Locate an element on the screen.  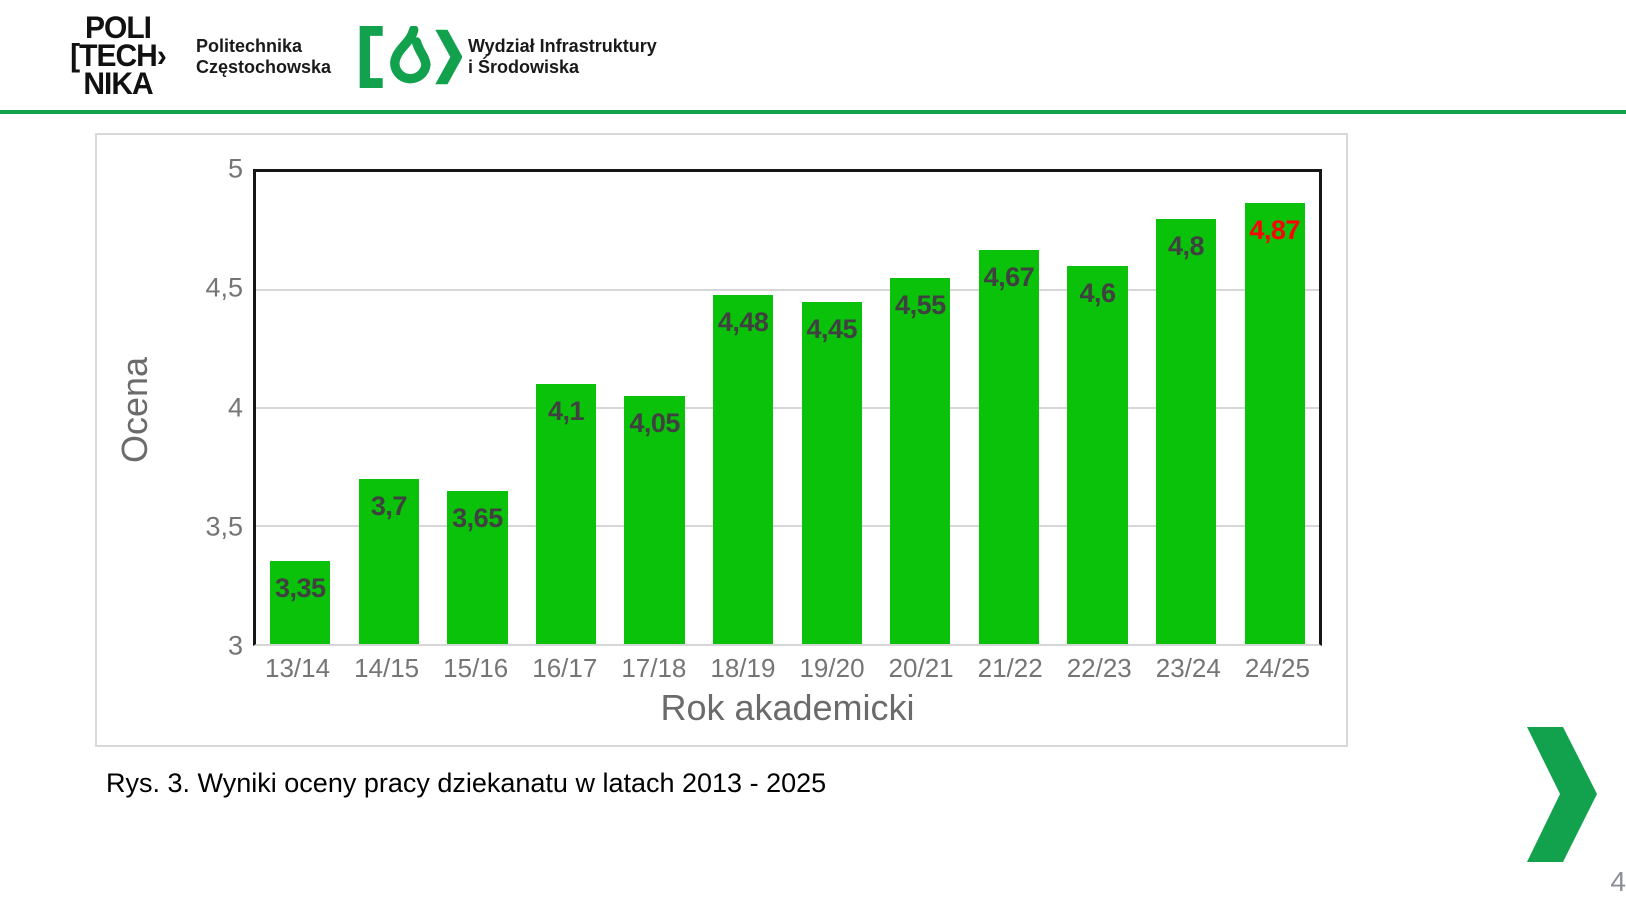
logo-line-1: POLI is located at coordinates (118, 28).